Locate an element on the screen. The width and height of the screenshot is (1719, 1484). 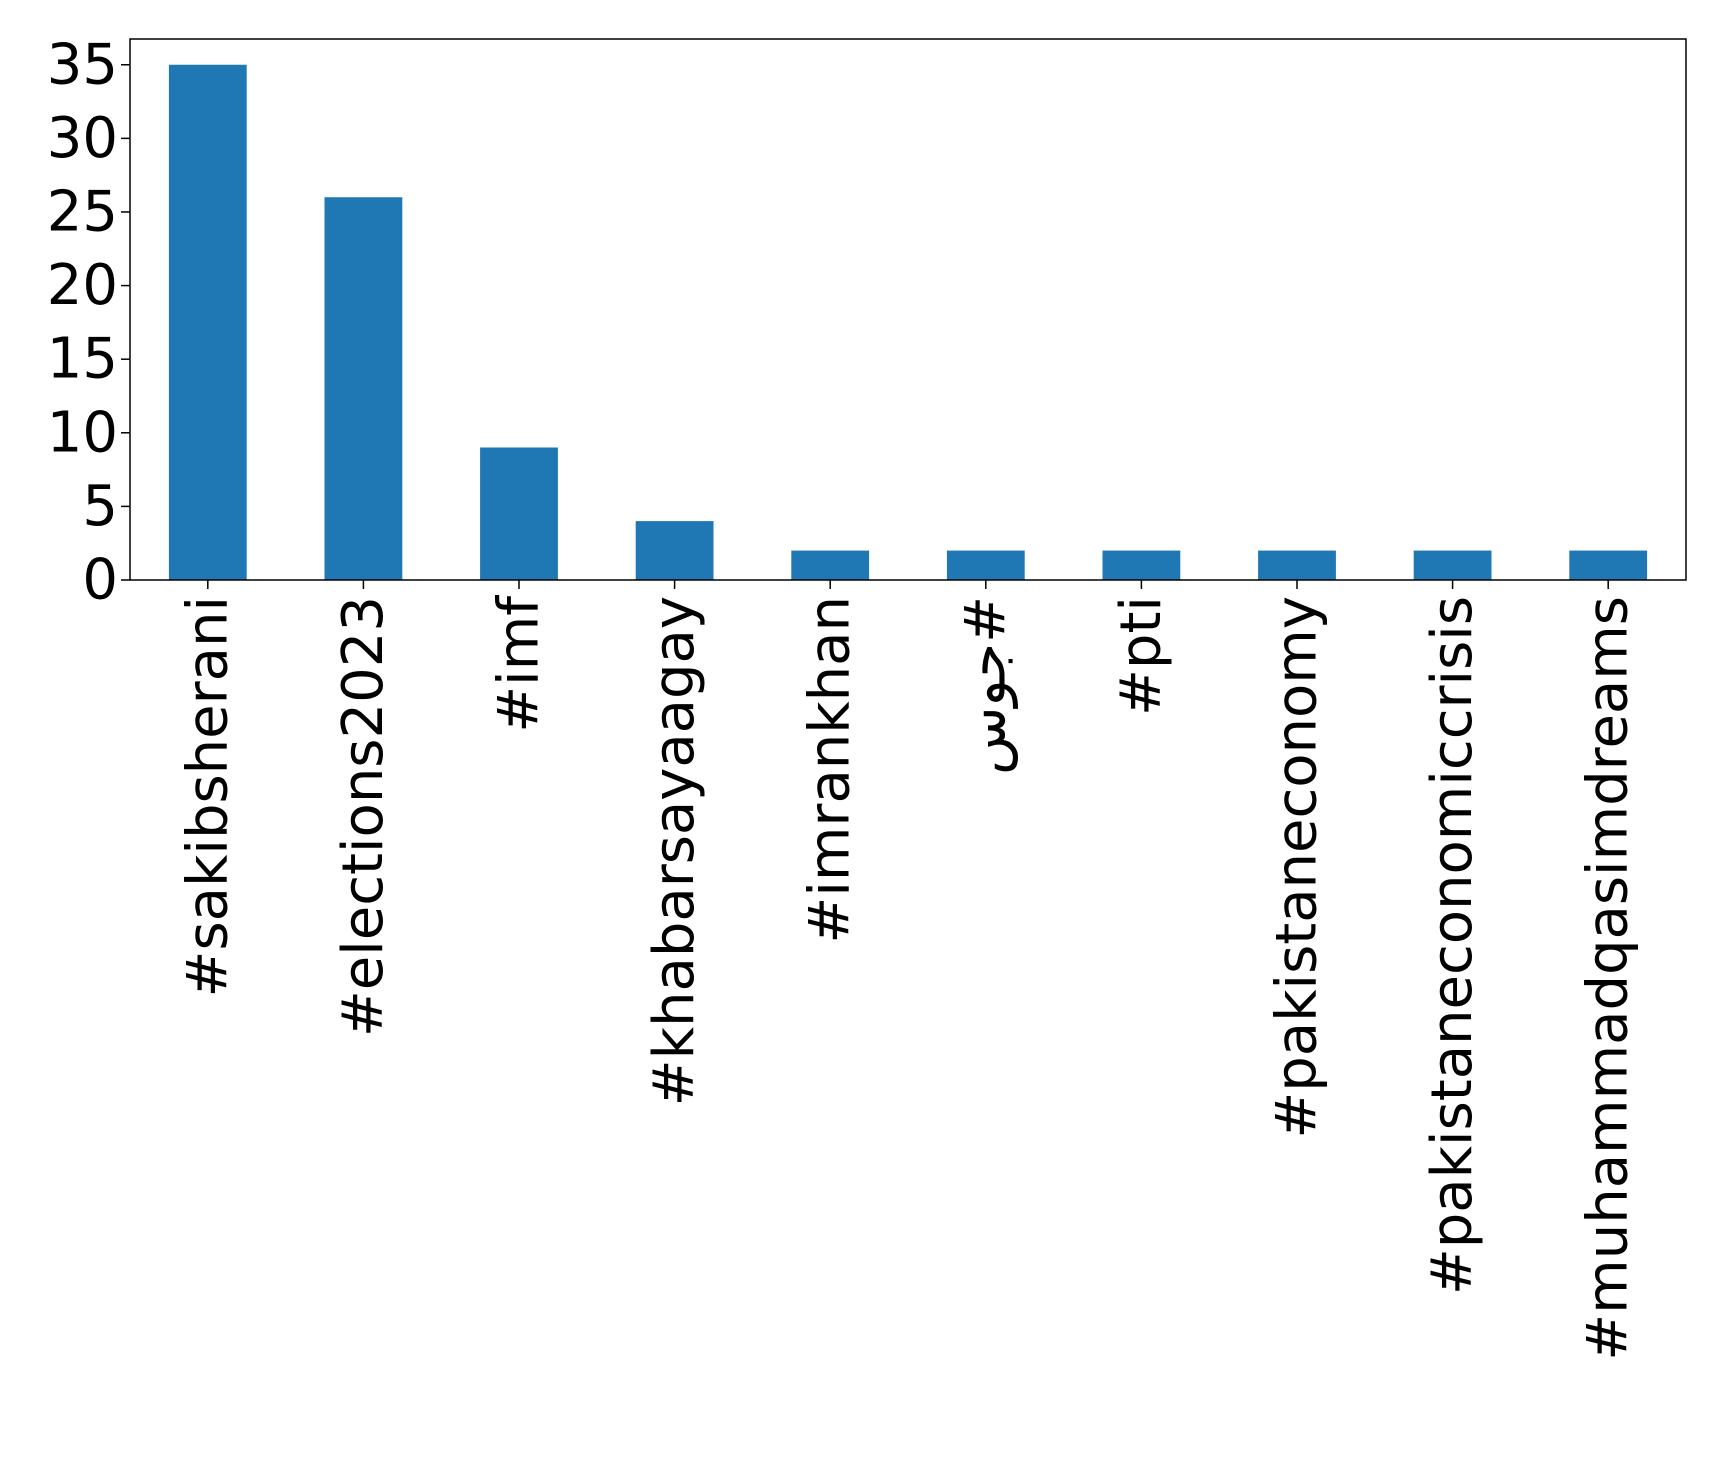
x-tick-label-1: #elections2023 is located at coordinates (363, 816).